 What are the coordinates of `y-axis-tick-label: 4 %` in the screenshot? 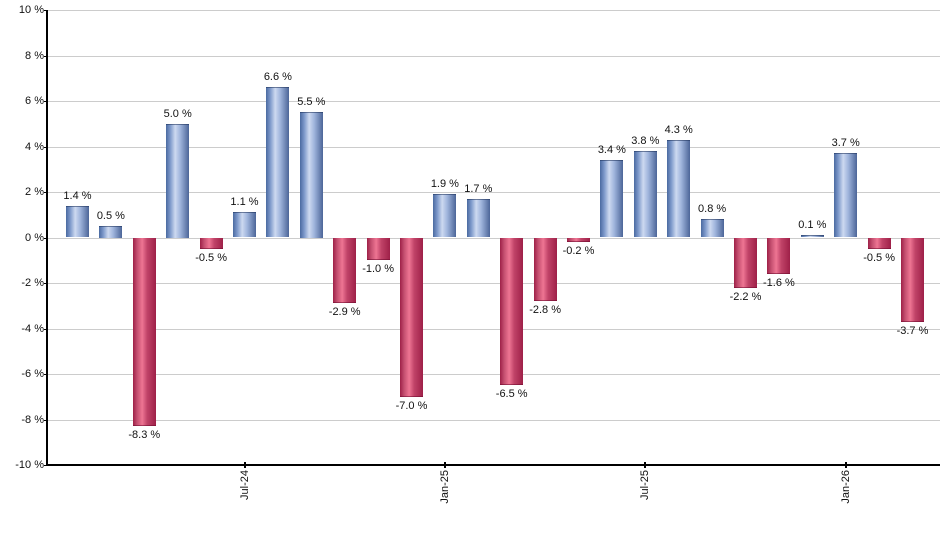 It's located at (34, 147).